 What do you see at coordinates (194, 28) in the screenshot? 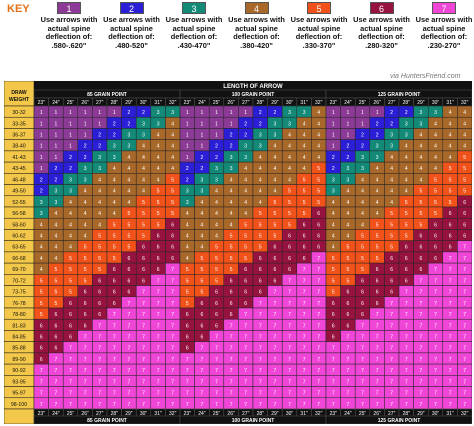
I see `key-line2-3: actual spine` at bounding box center [194, 28].